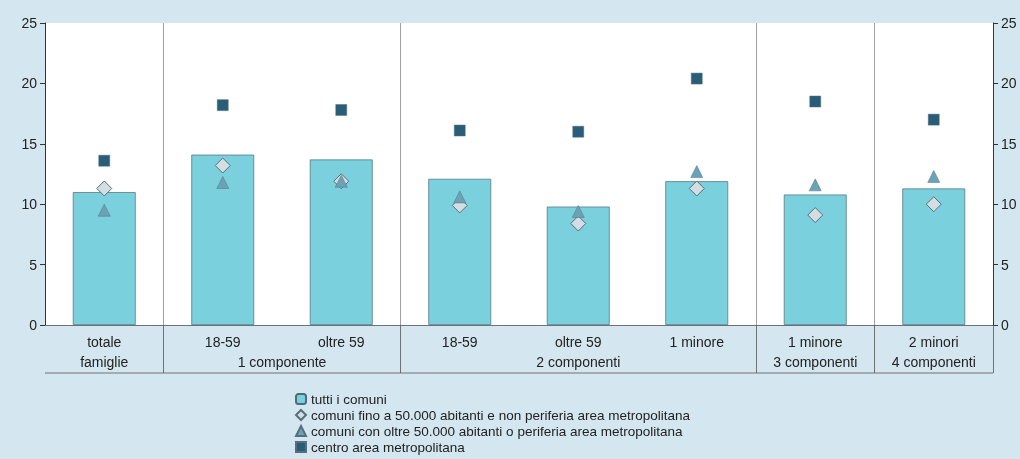 The height and width of the screenshot is (459, 1020). Describe the element at coordinates (104, 362) in the screenshot. I see `text: famiglie` at that location.